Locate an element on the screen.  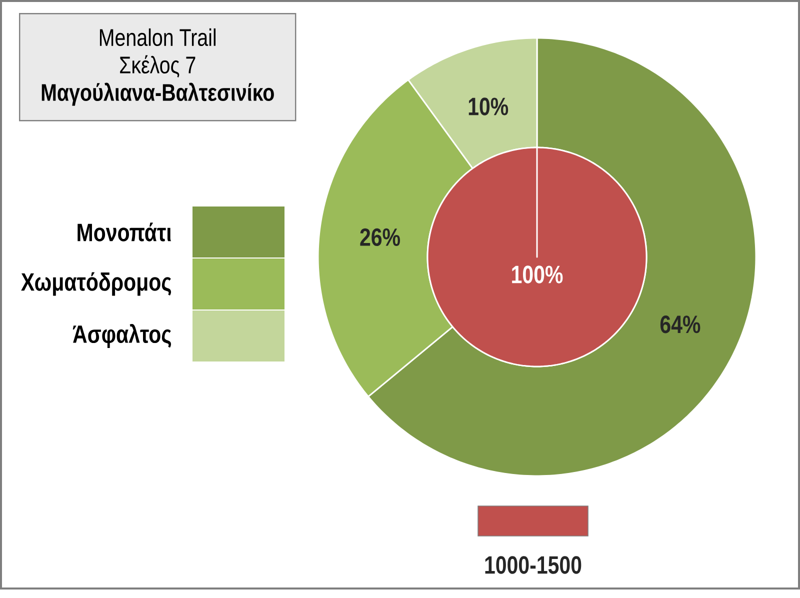
legend-label: Χωματόδρομος is located at coordinates (96, 284).